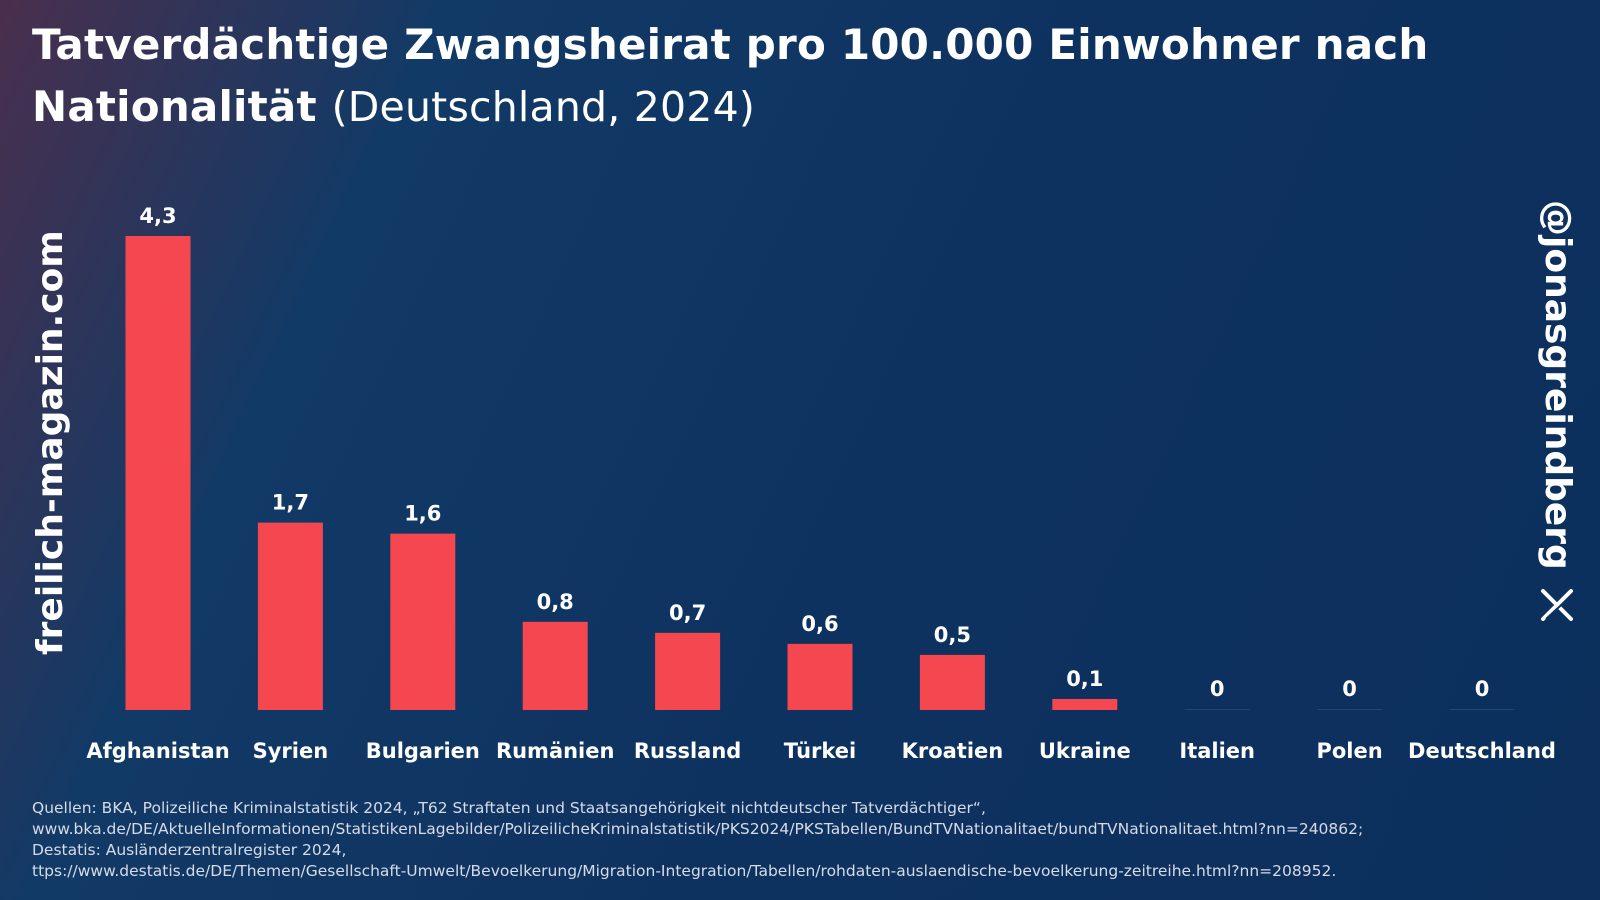 The height and width of the screenshot is (900, 1600). Describe the element at coordinates (422, 514) in the screenshot. I see `value-label: 1,6` at that location.